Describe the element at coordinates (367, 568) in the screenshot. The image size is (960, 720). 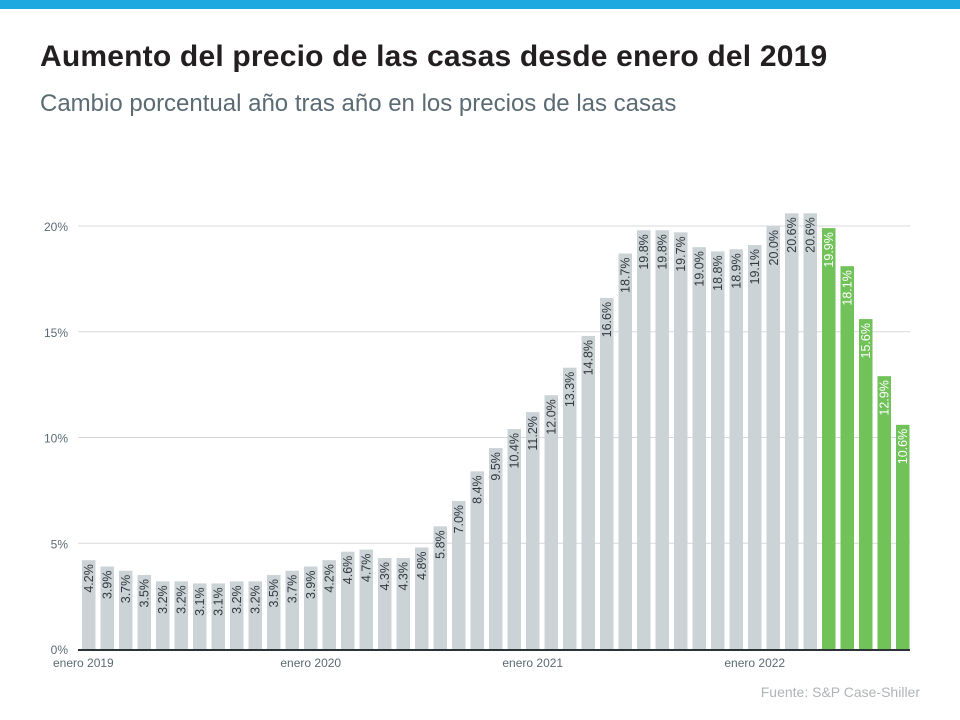
I see `data-label: 4.7%` at that location.